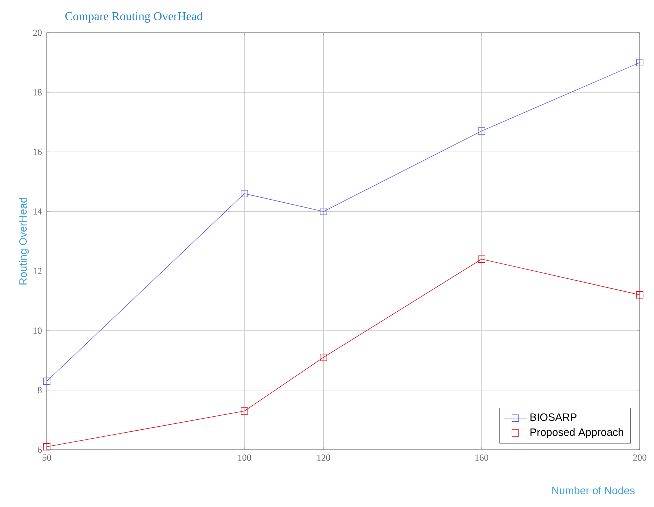 The image size is (654, 507). What do you see at coordinates (324, 457) in the screenshot?
I see `x-tick-label: 120` at bounding box center [324, 457].